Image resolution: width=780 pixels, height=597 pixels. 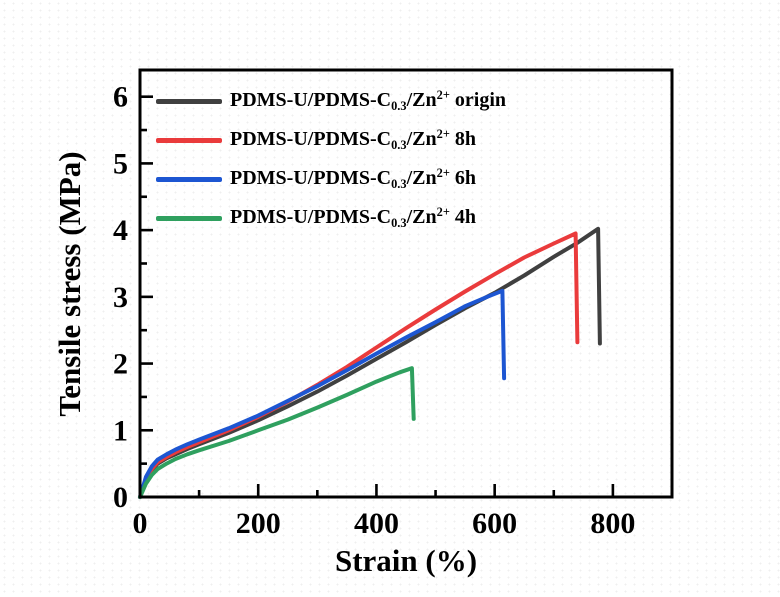 What do you see at coordinates (189, 140) in the screenshot?
I see `legend-line-swatch-8h` at bounding box center [189, 140].